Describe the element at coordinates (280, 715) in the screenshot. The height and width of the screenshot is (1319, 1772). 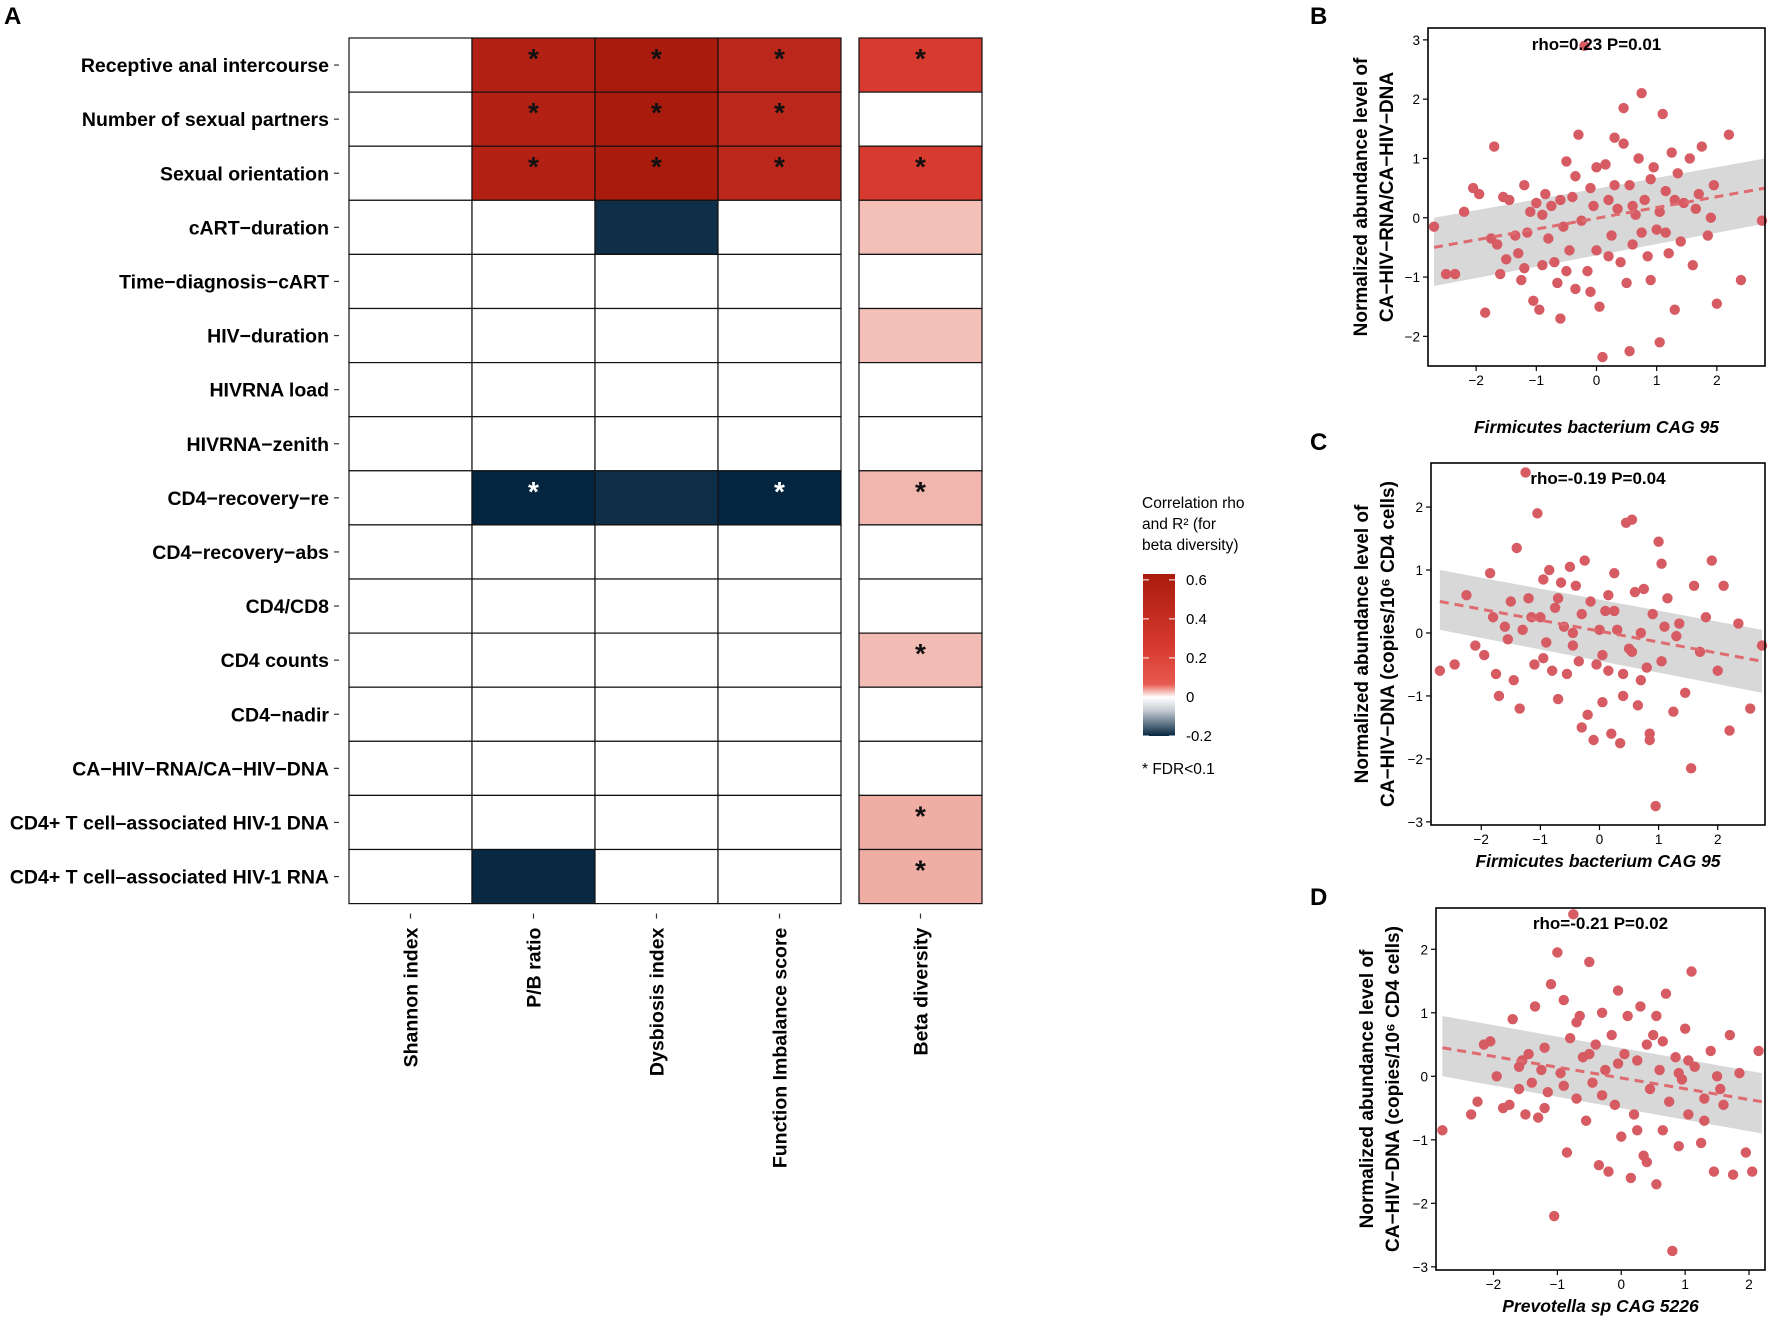
I see `row-label: CD4−nadir` at that location.